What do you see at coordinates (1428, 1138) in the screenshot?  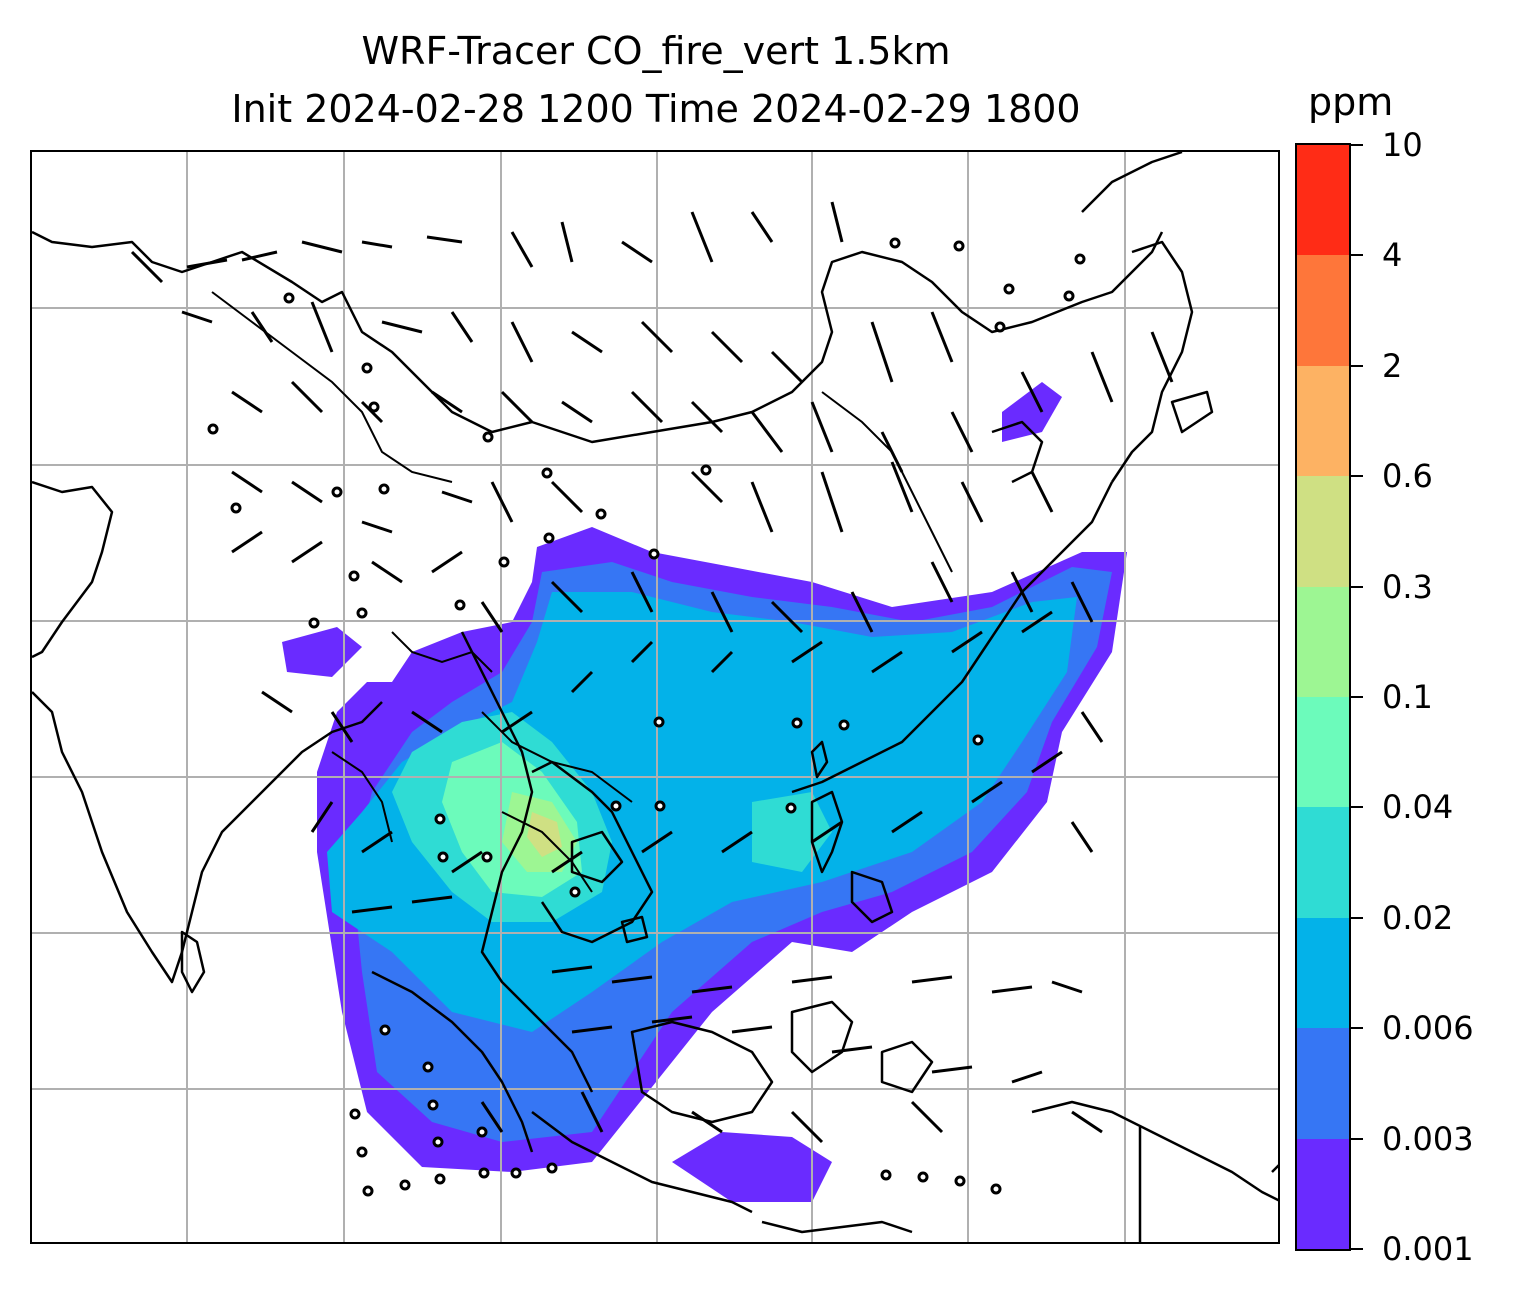 I see `colorbar-tick-label: 0.003` at bounding box center [1428, 1138].